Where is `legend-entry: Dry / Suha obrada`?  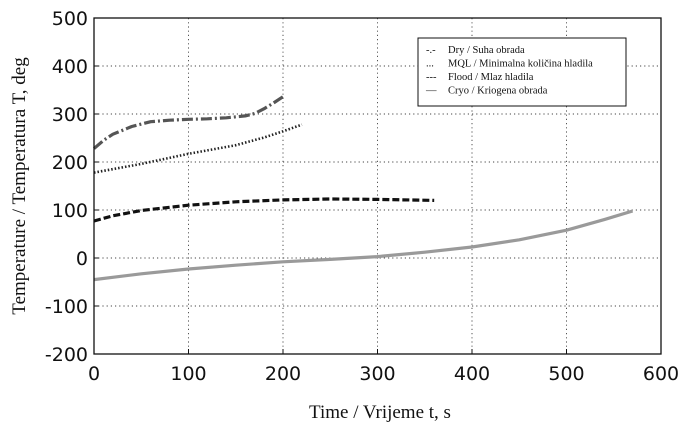
legend-entry: Dry / Suha obrada is located at coordinates (486, 50).